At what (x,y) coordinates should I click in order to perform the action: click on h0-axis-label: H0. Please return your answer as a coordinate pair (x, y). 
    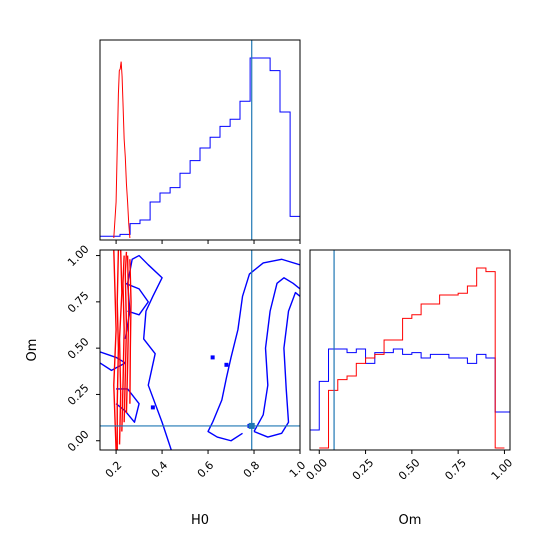
    Looking at the image, I should click on (200, 520).